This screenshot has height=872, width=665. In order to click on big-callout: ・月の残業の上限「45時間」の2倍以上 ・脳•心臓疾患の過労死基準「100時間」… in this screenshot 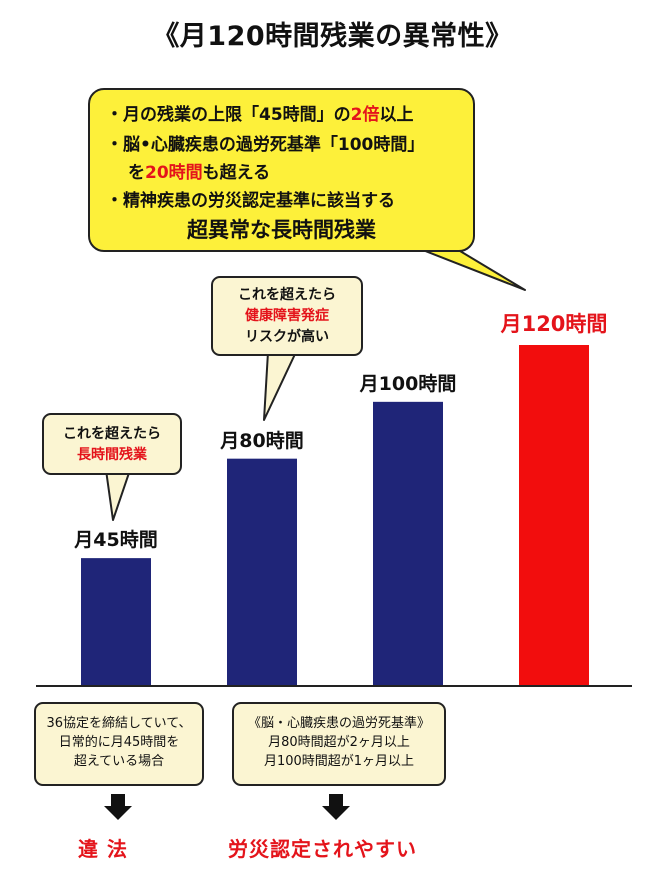, I will do `click(281, 170)`.